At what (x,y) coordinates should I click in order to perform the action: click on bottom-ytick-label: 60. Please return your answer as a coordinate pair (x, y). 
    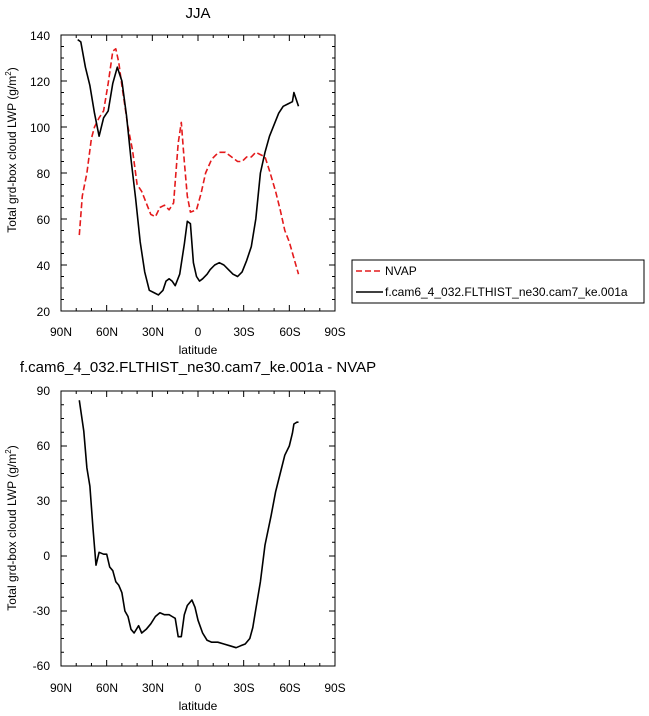
    Looking at the image, I should click on (44, 446).